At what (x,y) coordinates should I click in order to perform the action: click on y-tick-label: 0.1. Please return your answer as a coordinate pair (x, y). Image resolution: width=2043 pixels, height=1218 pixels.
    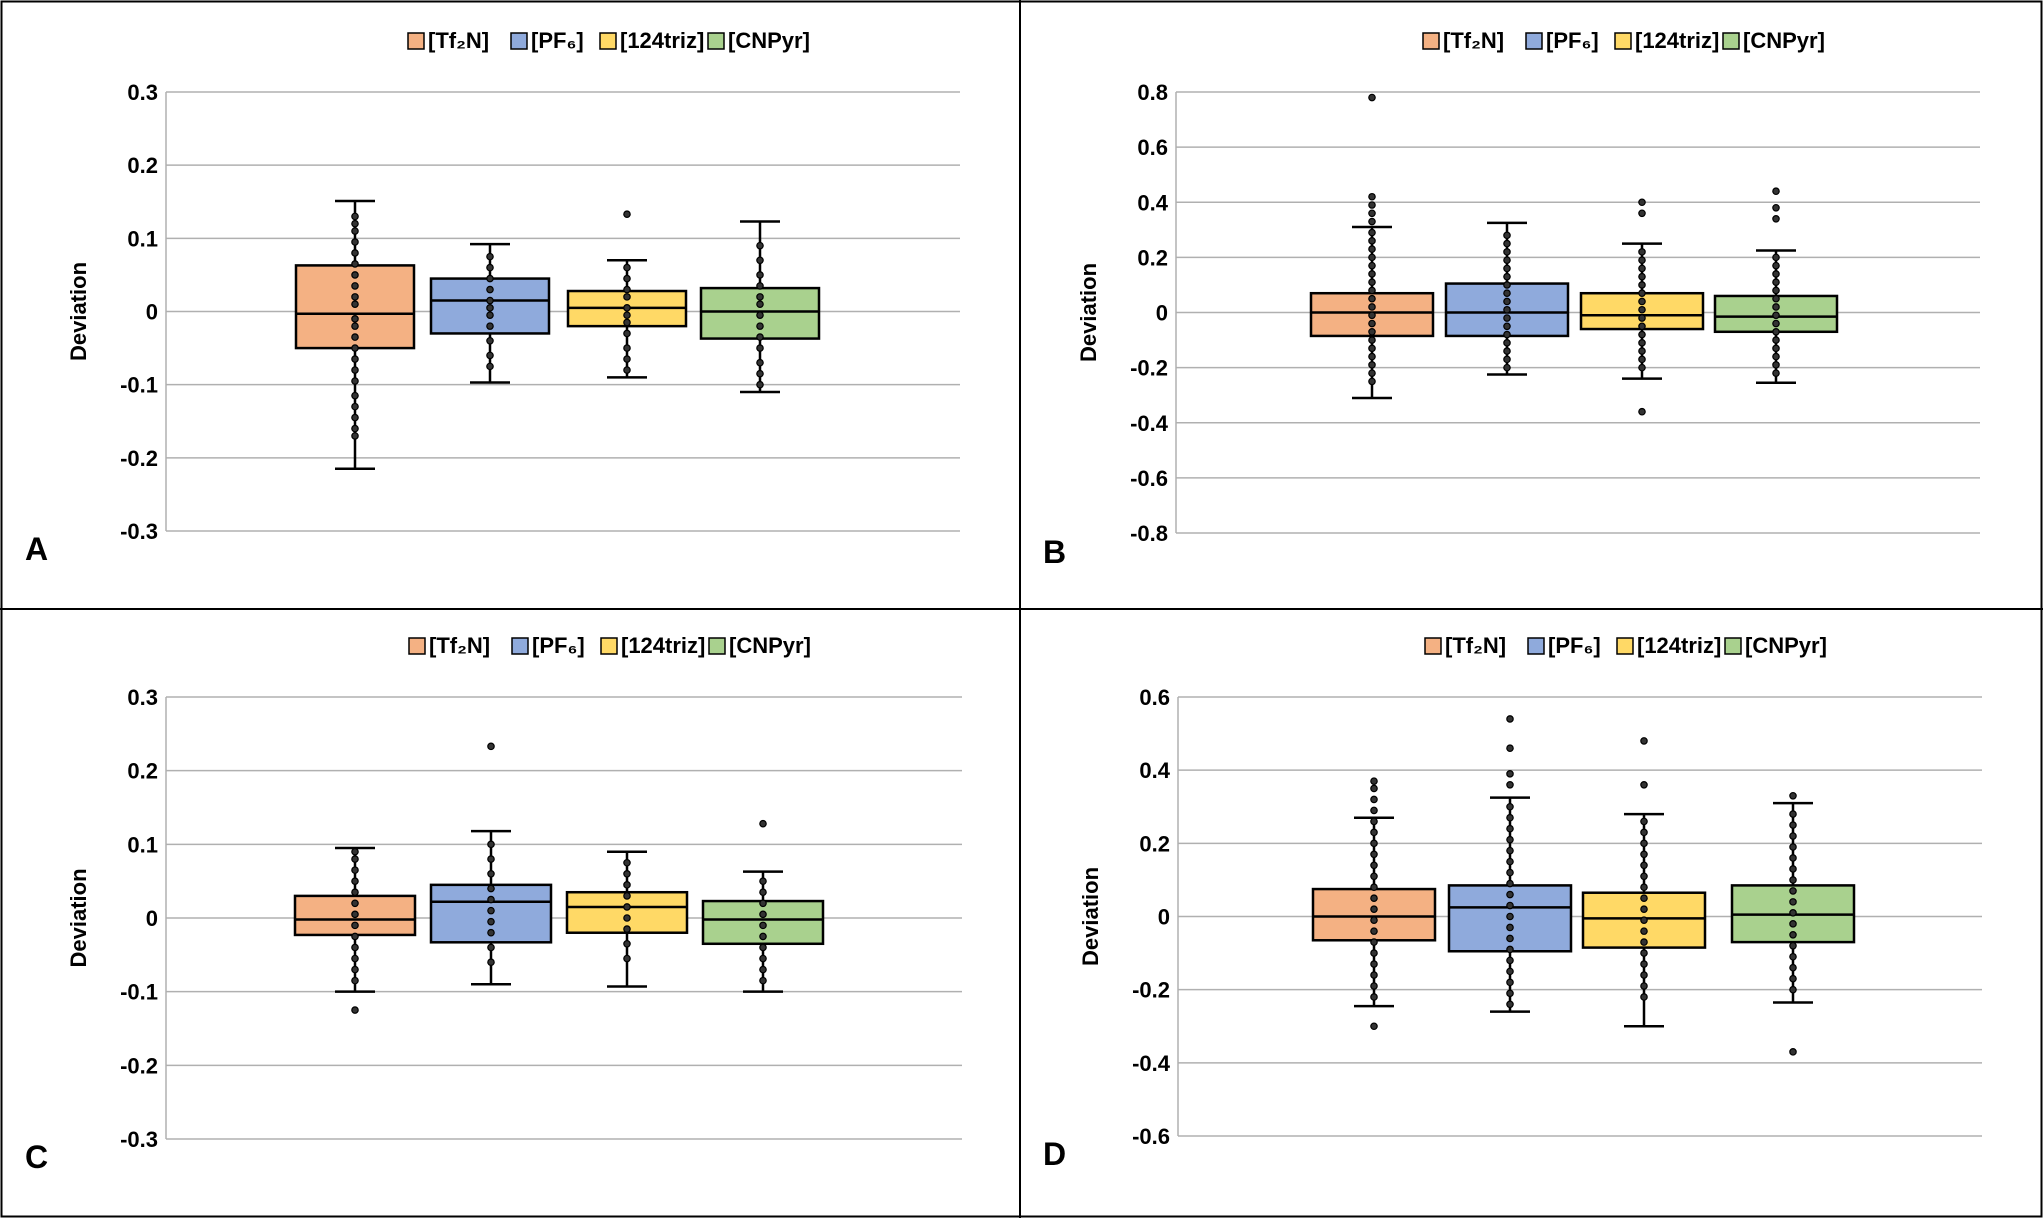
    Looking at the image, I should click on (142, 238).